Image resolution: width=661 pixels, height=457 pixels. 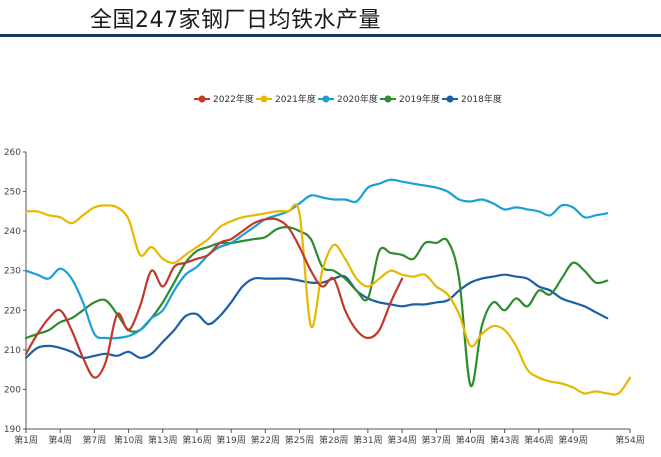 I want to click on title-rule, so click(x=330, y=35).